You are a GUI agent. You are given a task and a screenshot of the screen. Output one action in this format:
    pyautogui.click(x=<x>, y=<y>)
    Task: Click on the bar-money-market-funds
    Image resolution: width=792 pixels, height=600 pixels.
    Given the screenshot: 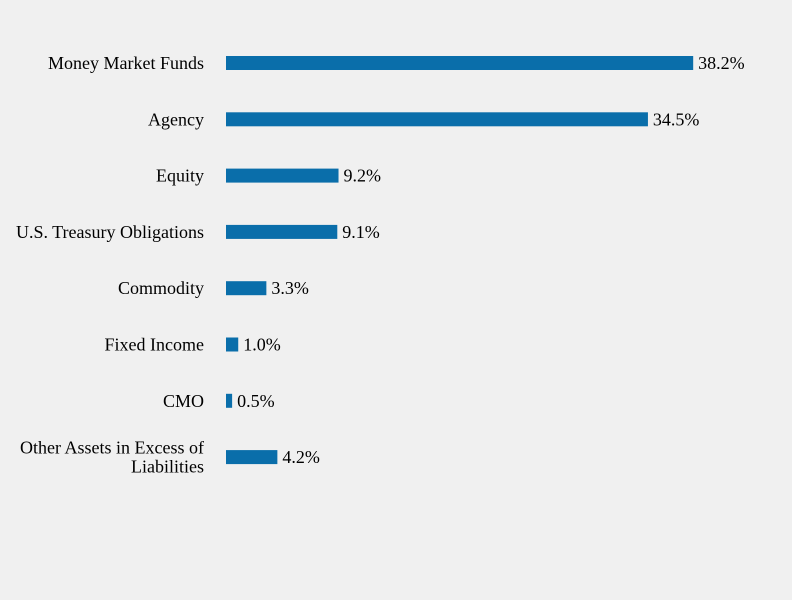 What is the action you would take?
    pyautogui.click(x=460, y=63)
    